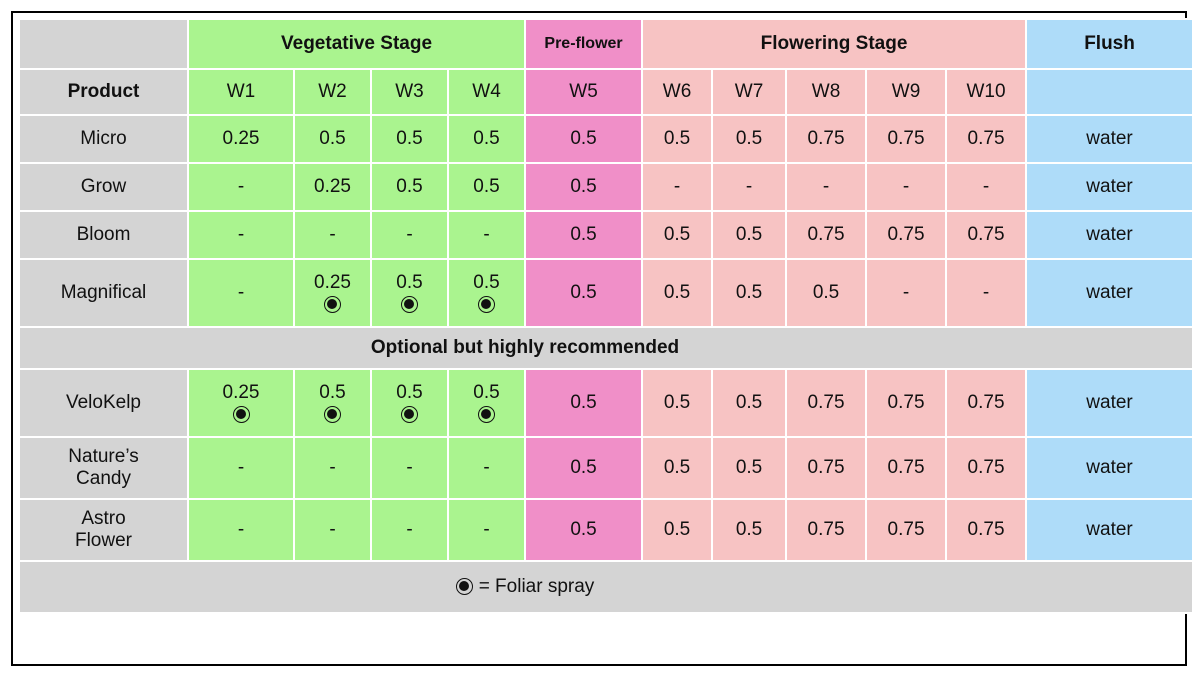 This screenshot has width=1200, height=679. Describe the element at coordinates (487, 92) in the screenshot. I see `week-header-w4: W4` at that location.